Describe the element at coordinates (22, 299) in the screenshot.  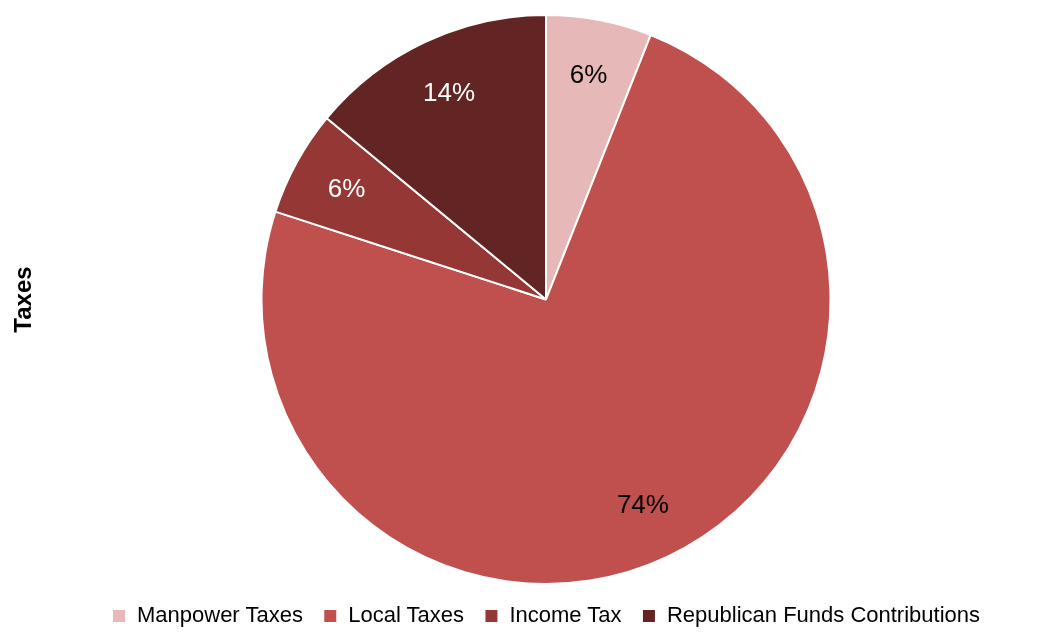
I see `text: Taxes` at that location.